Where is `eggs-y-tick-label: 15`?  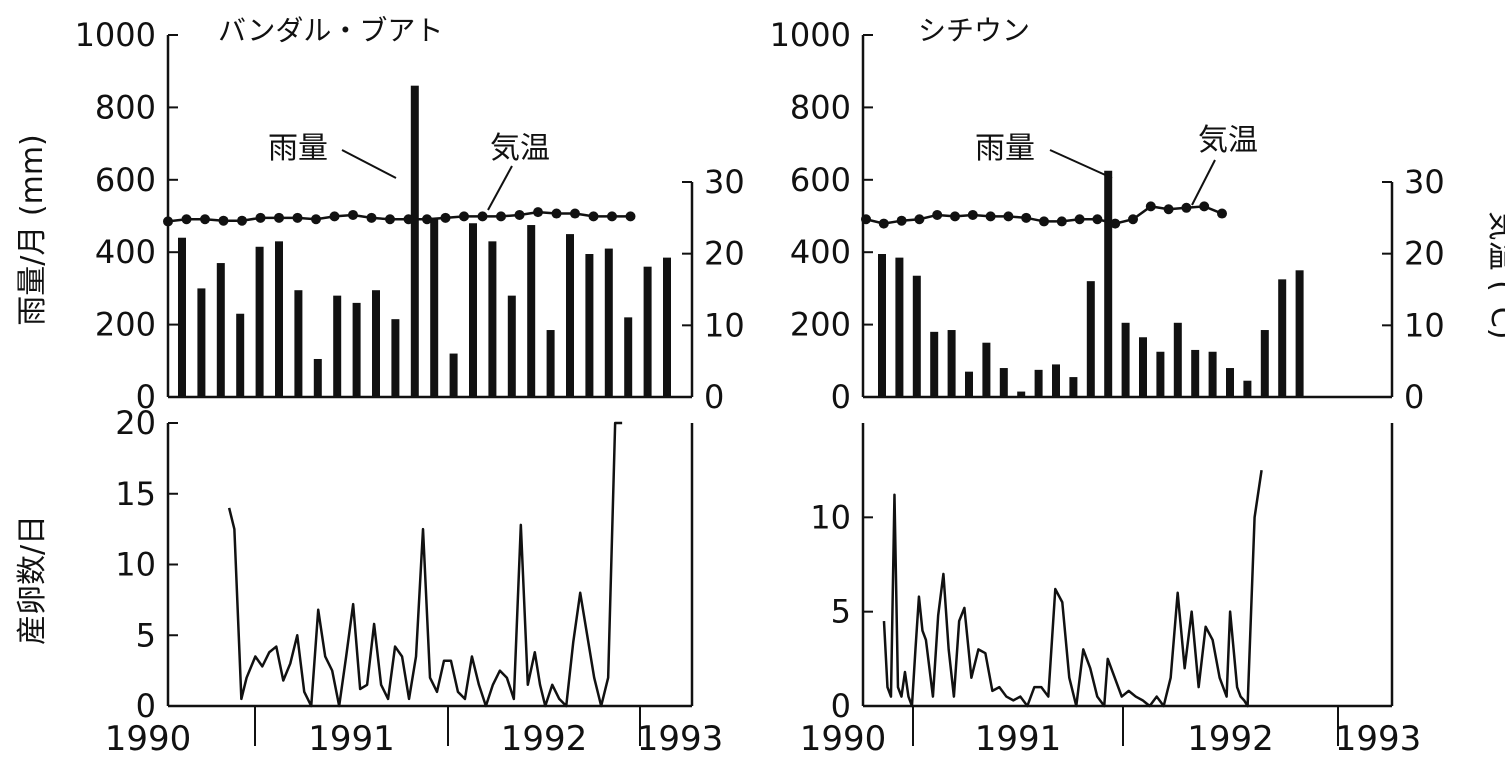
eggs-y-tick-label: 15 is located at coordinates (135, 494).